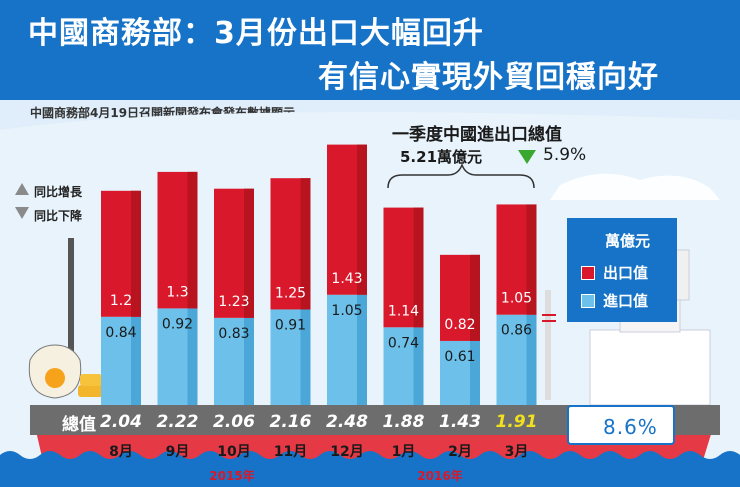 The image size is (740, 487). What do you see at coordinates (460, 422) in the screenshot?
I see `total-value-label: 1.43` at bounding box center [460, 422].